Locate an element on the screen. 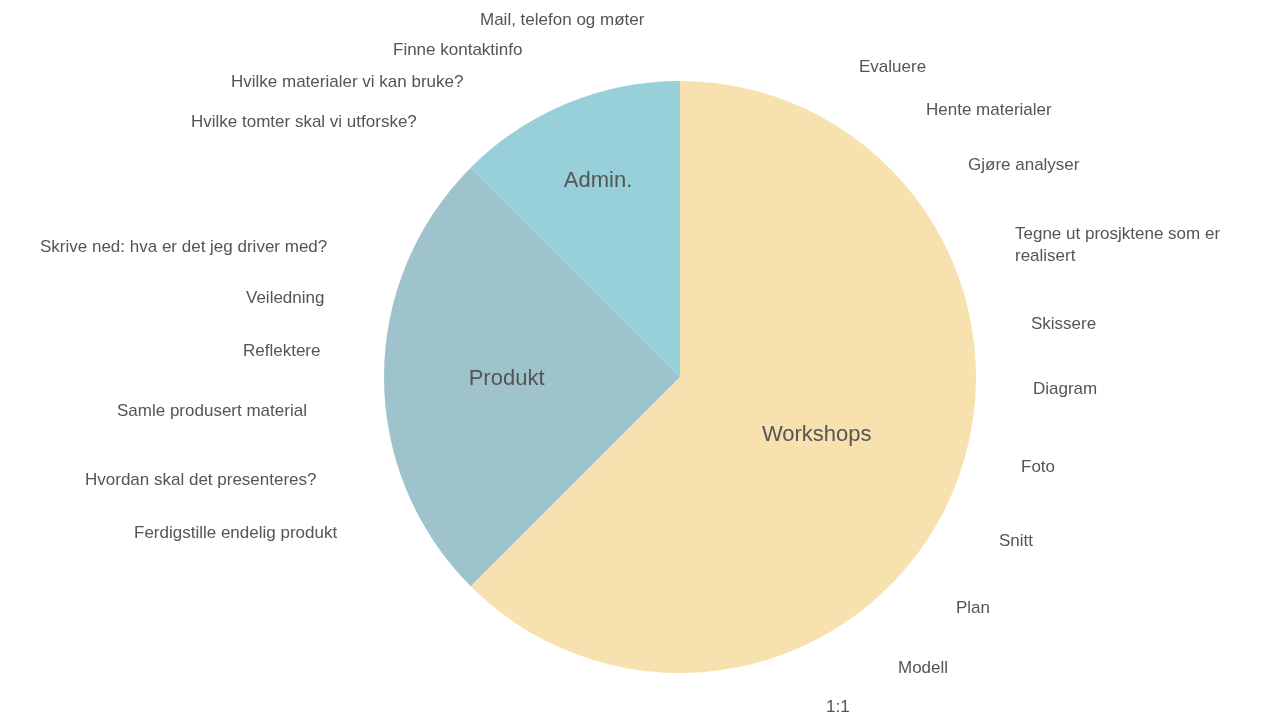 This screenshot has width=1272, height=721. text: Modell is located at coordinates (923, 667).